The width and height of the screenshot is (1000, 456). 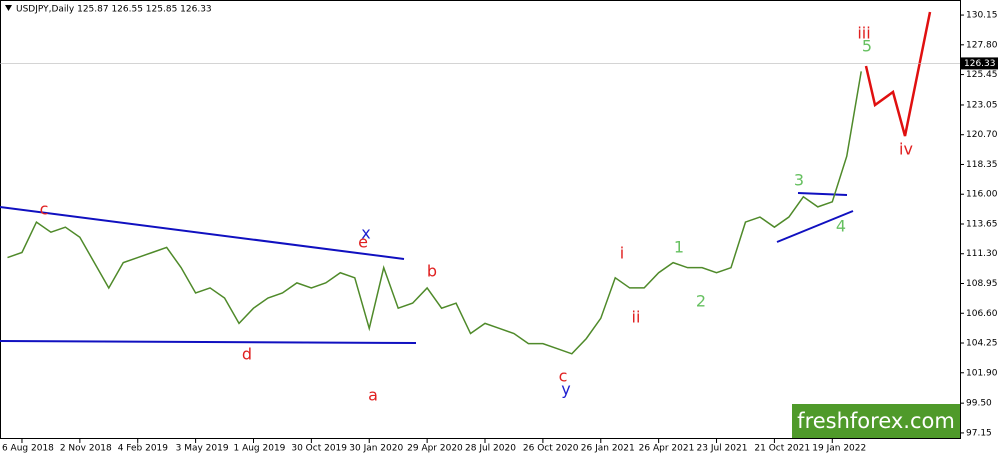 I want to click on x-tick-label: 26 Apr 2021, so click(x=667, y=449).